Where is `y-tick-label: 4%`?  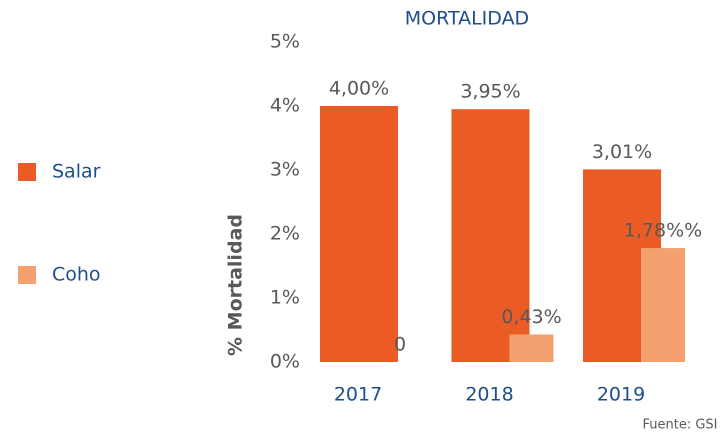
y-tick-label: 4% is located at coordinates (285, 106).